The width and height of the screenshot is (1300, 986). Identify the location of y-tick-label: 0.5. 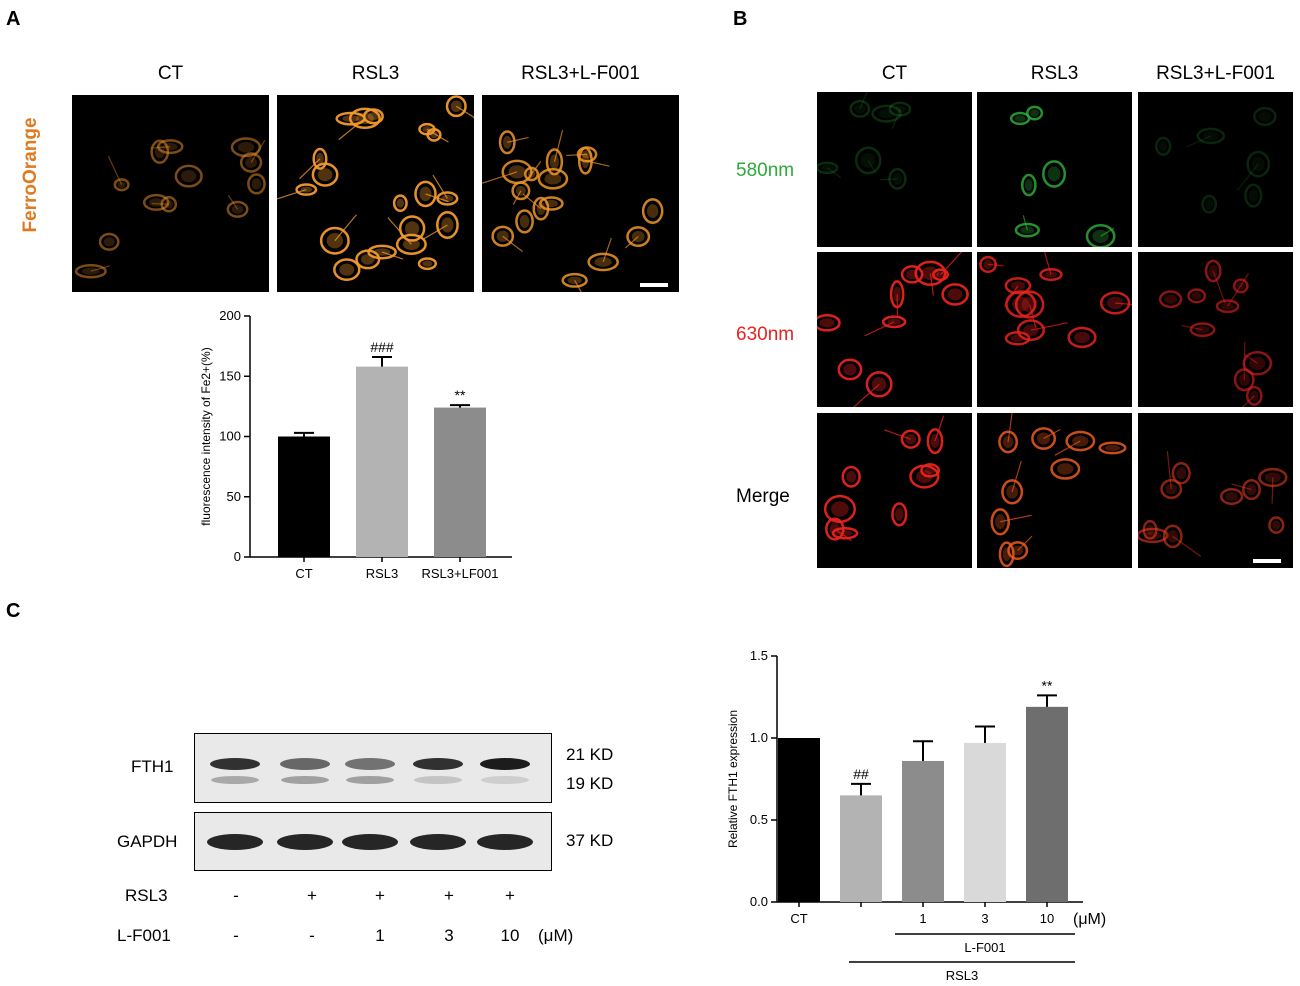
(759, 819).